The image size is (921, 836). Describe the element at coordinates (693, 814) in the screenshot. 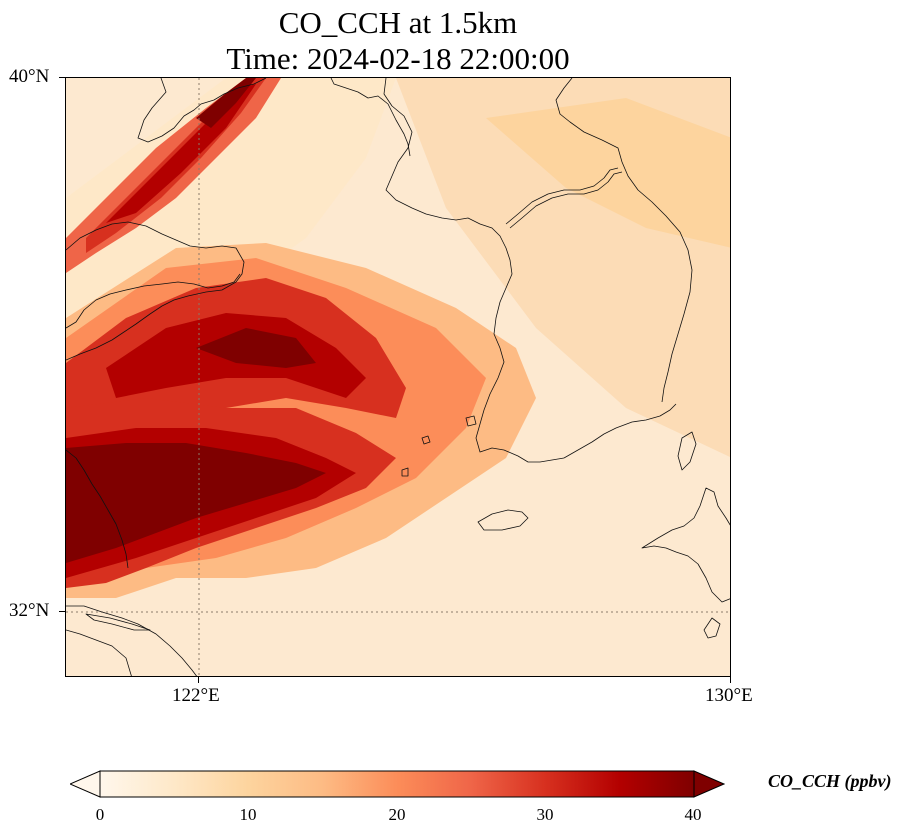

I see `colorbar-tick-40: 40` at that location.